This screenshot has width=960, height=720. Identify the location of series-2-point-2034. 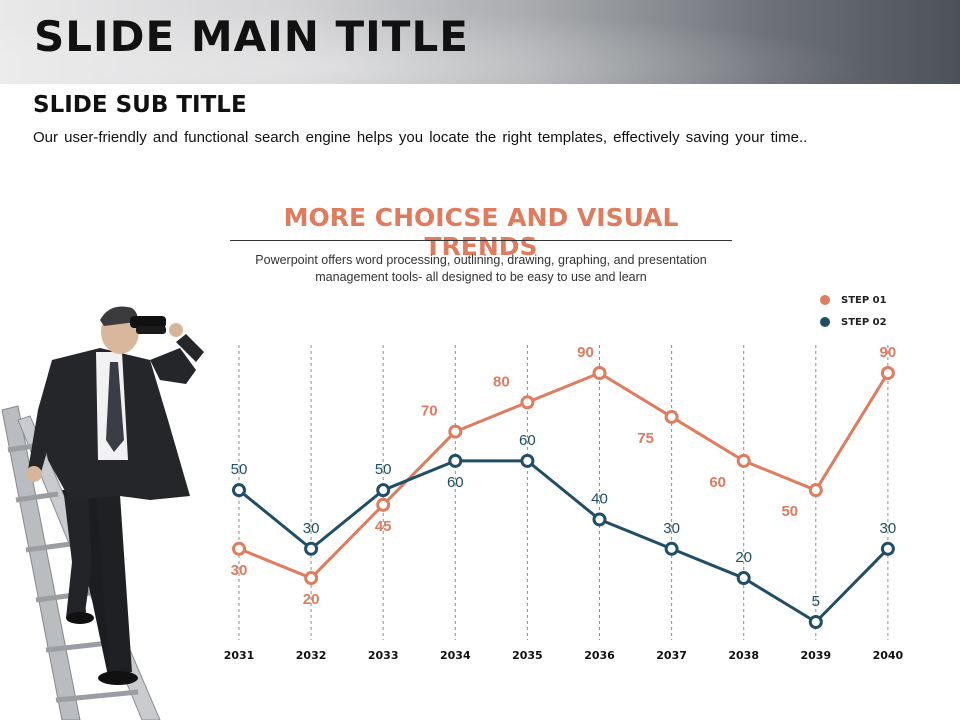
(455, 460).